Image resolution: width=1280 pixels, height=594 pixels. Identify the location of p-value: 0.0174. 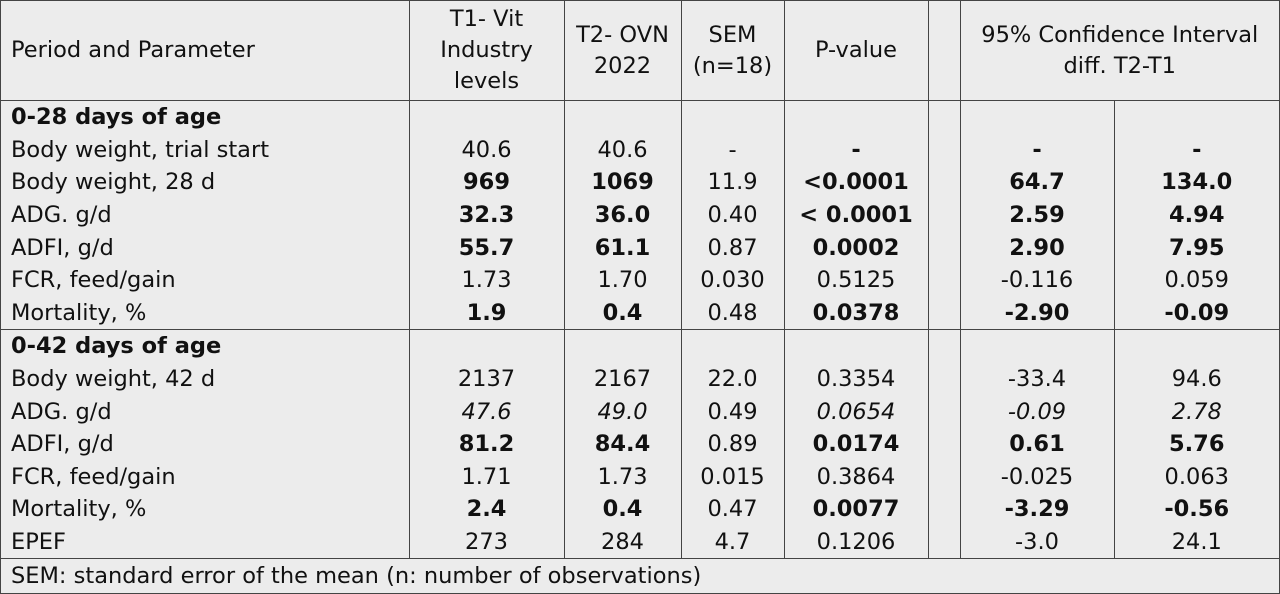
(855, 444).